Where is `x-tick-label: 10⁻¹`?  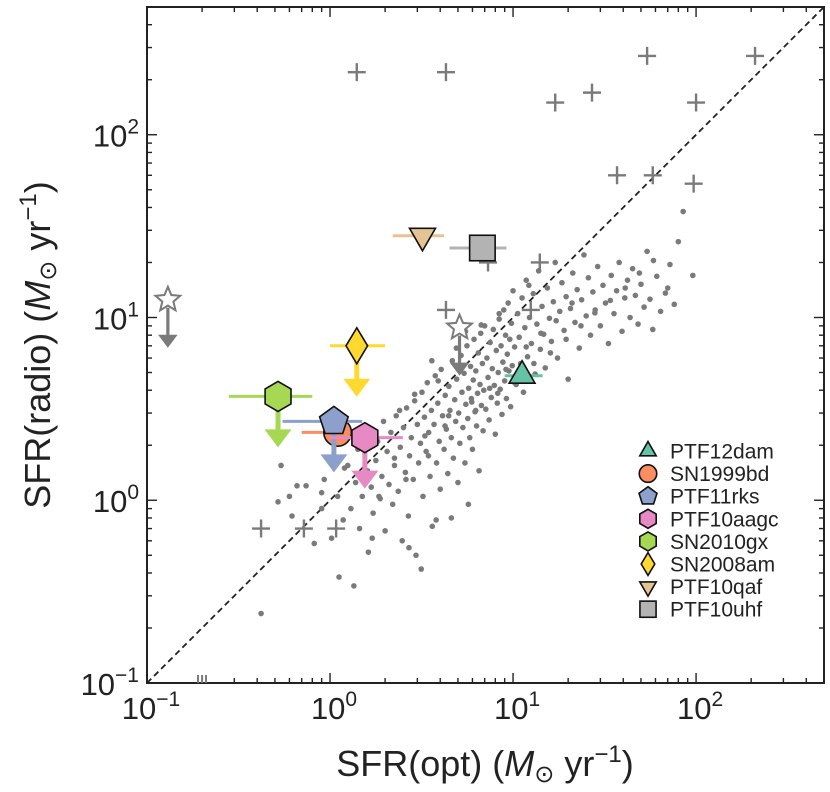
x-tick-label: 10⁻¹ is located at coordinates (151, 707).